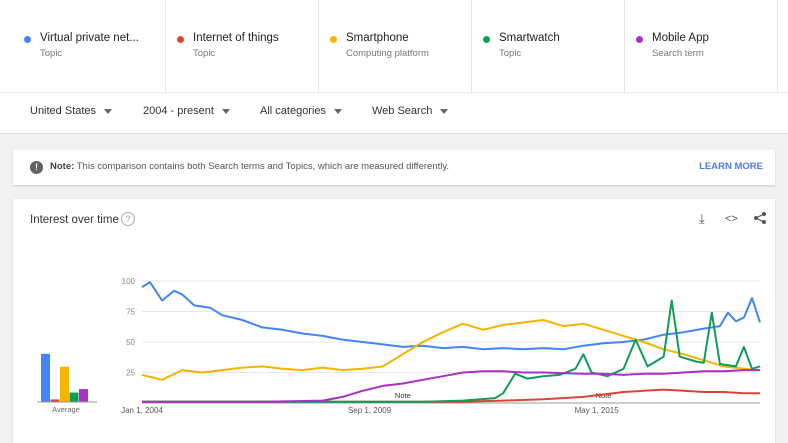 The width and height of the screenshot is (788, 443). Describe the element at coordinates (402, 111) in the screenshot. I see `search-property-label: Web Search` at that location.